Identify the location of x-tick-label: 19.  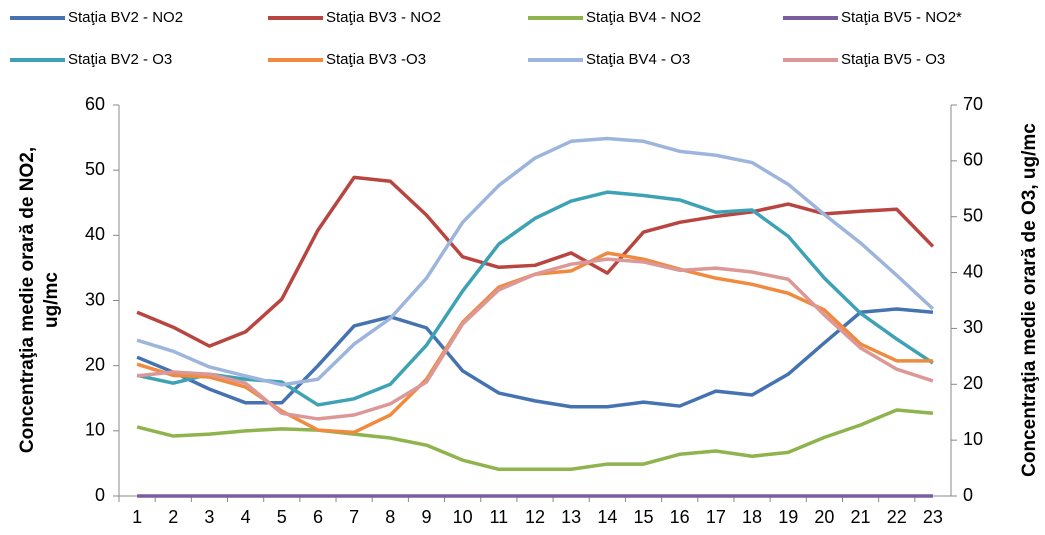
(788, 517).